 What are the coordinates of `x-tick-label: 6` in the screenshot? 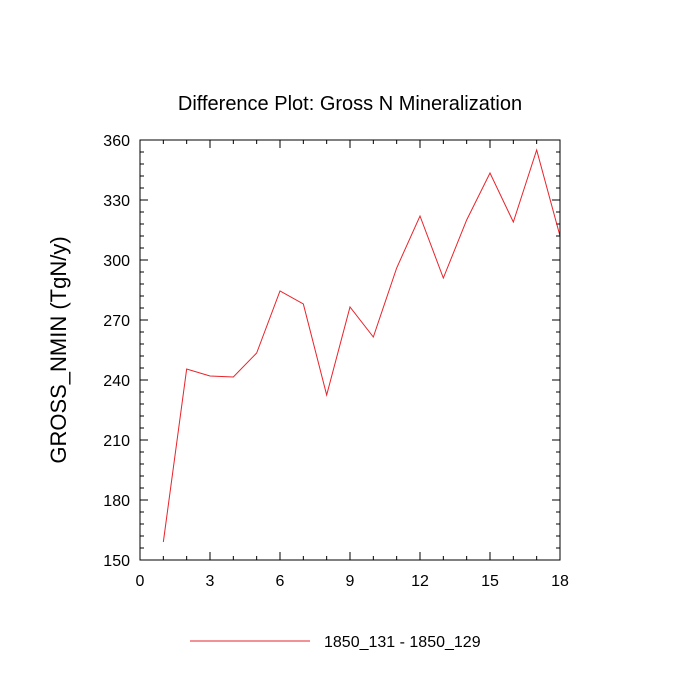 It's located at (280, 581).